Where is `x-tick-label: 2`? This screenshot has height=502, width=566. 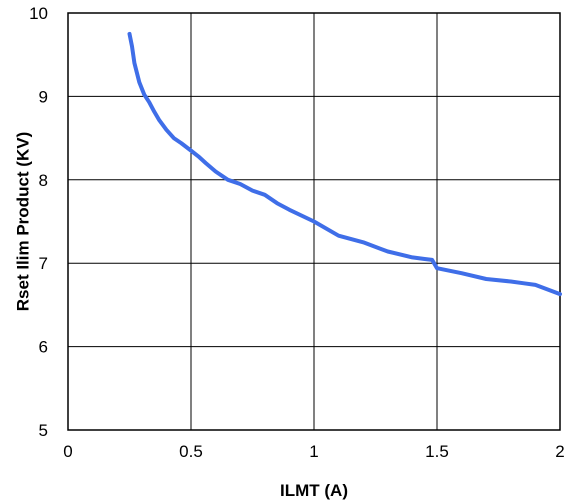 x-tick-label: 2 is located at coordinates (559, 451).